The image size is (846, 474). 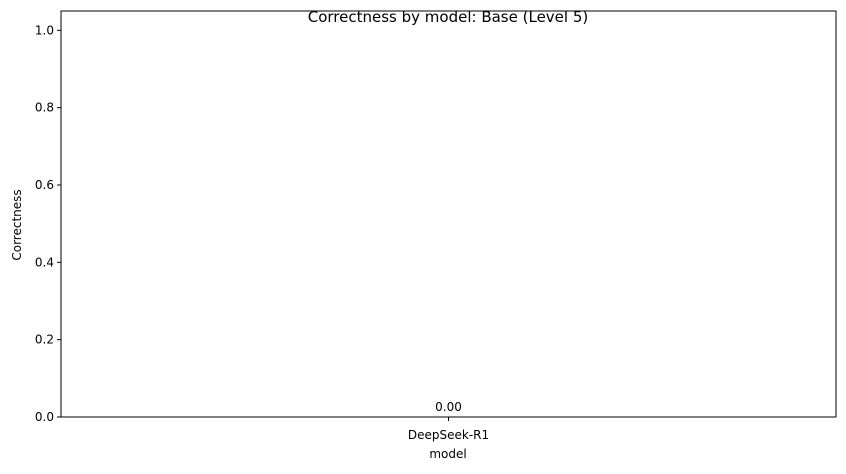 I want to click on x-axis-ticks: DeepSeek-R1, so click(x=448, y=429).